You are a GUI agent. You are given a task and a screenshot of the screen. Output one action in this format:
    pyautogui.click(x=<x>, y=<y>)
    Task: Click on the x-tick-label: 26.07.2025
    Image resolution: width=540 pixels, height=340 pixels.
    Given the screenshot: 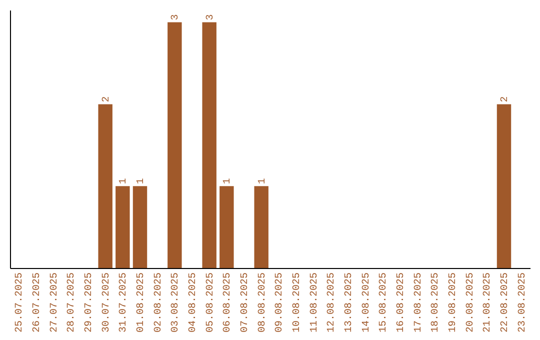 What is the action you would take?
    pyautogui.click(x=37, y=302)
    